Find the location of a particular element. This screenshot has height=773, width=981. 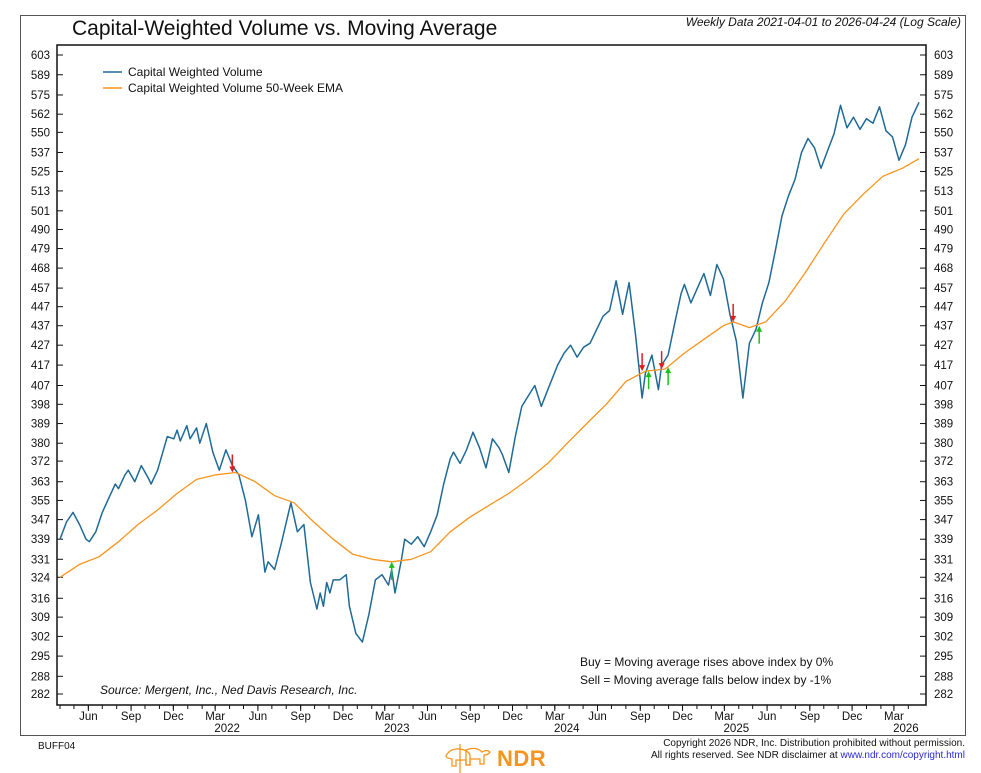

ndr-logo-bull-bear-icon is located at coordinates (468, 758).